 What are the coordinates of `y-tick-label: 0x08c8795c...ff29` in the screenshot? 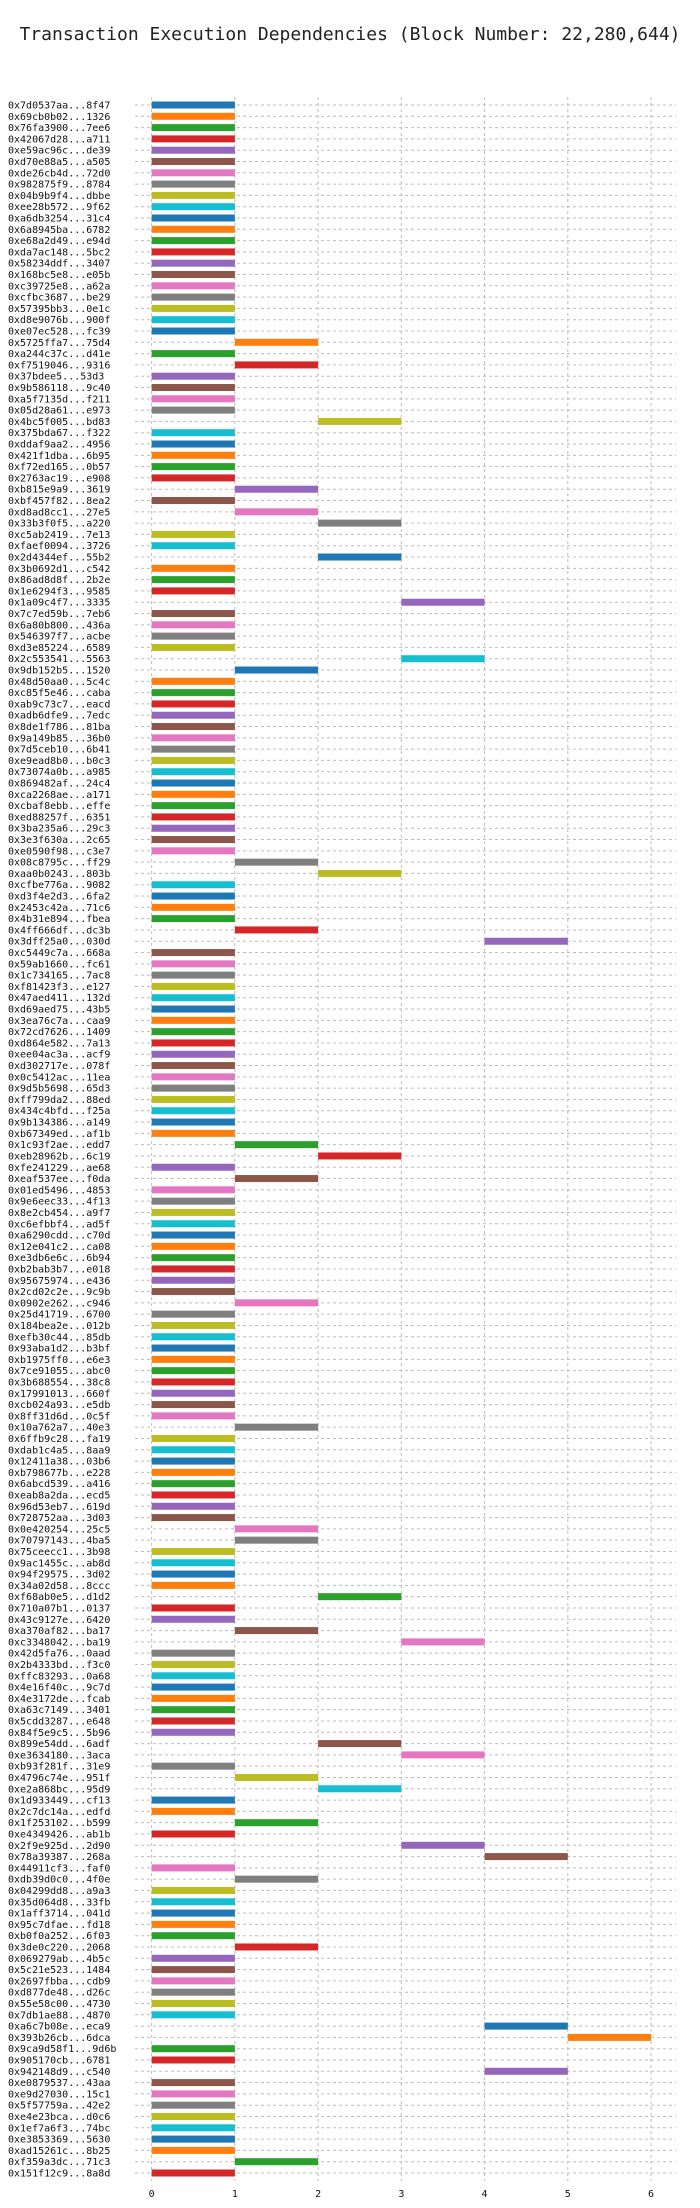 It's located at (59, 863).